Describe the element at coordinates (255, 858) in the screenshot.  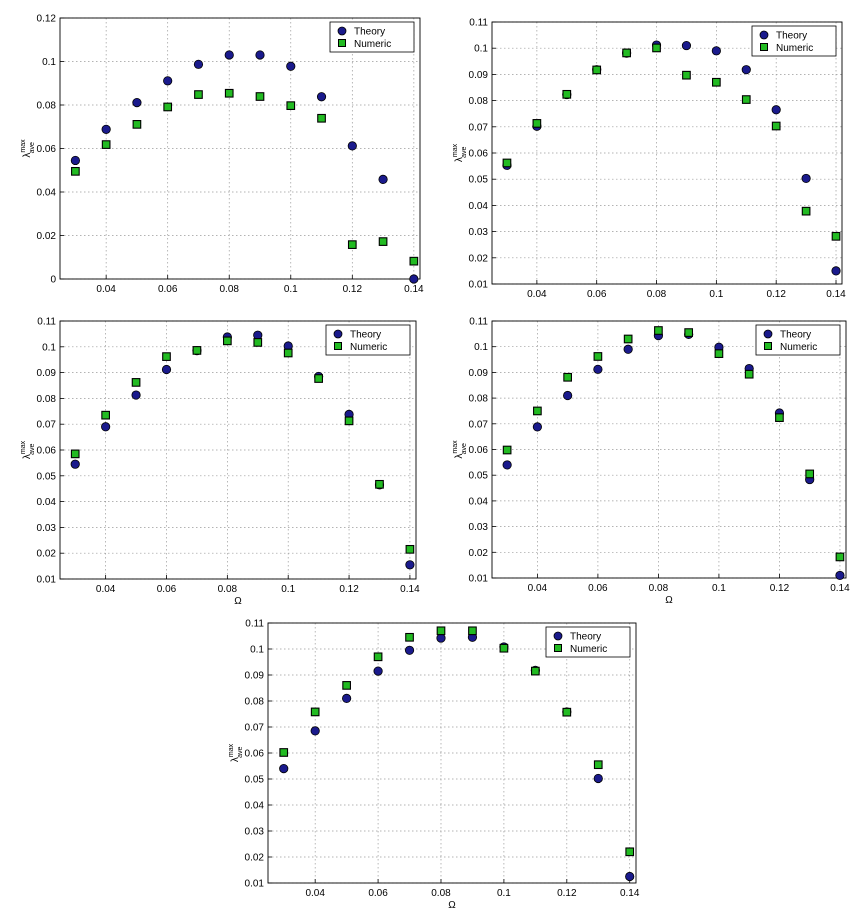
I see `y-tick-label: 0.02` at that location.